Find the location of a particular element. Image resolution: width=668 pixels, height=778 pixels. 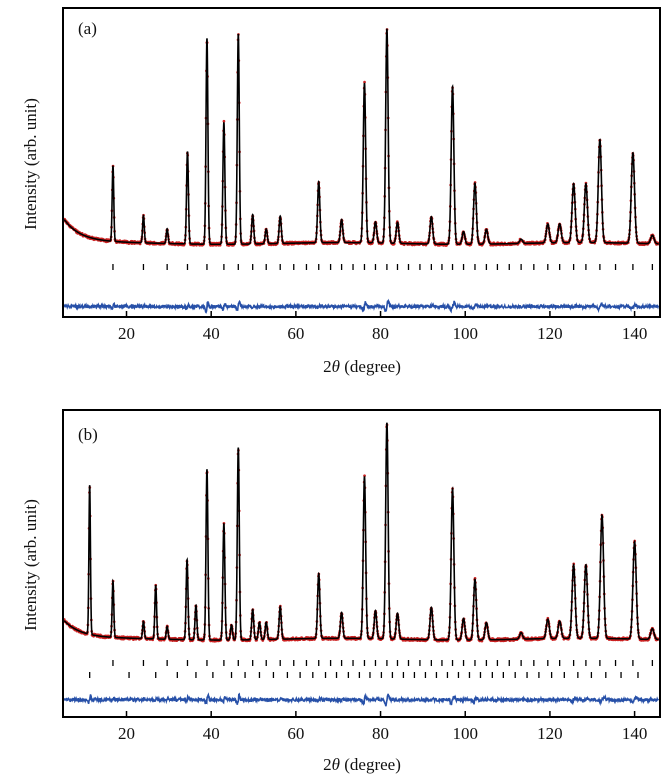

panel-label: (b) is located at coordinates (88, 434).